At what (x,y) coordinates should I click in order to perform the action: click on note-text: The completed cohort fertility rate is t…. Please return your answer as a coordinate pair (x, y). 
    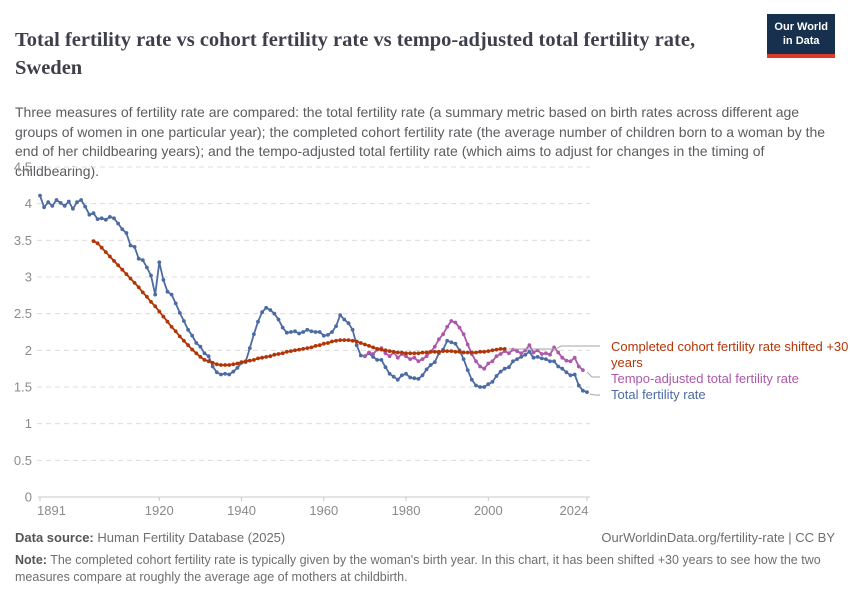
    Looking at the image, I should click on (418, 568).